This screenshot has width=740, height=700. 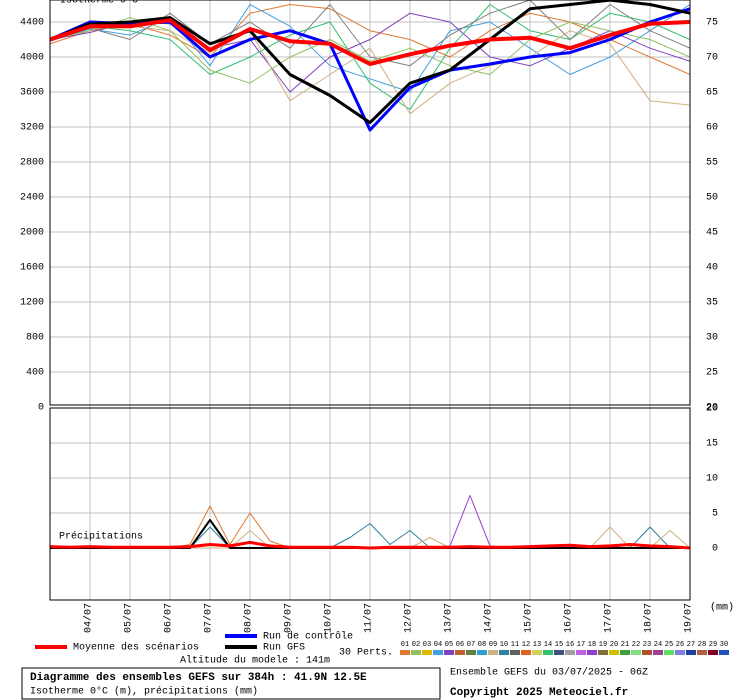 I want to click on x-tick-label: 19/07, so click(x=689, y=618).